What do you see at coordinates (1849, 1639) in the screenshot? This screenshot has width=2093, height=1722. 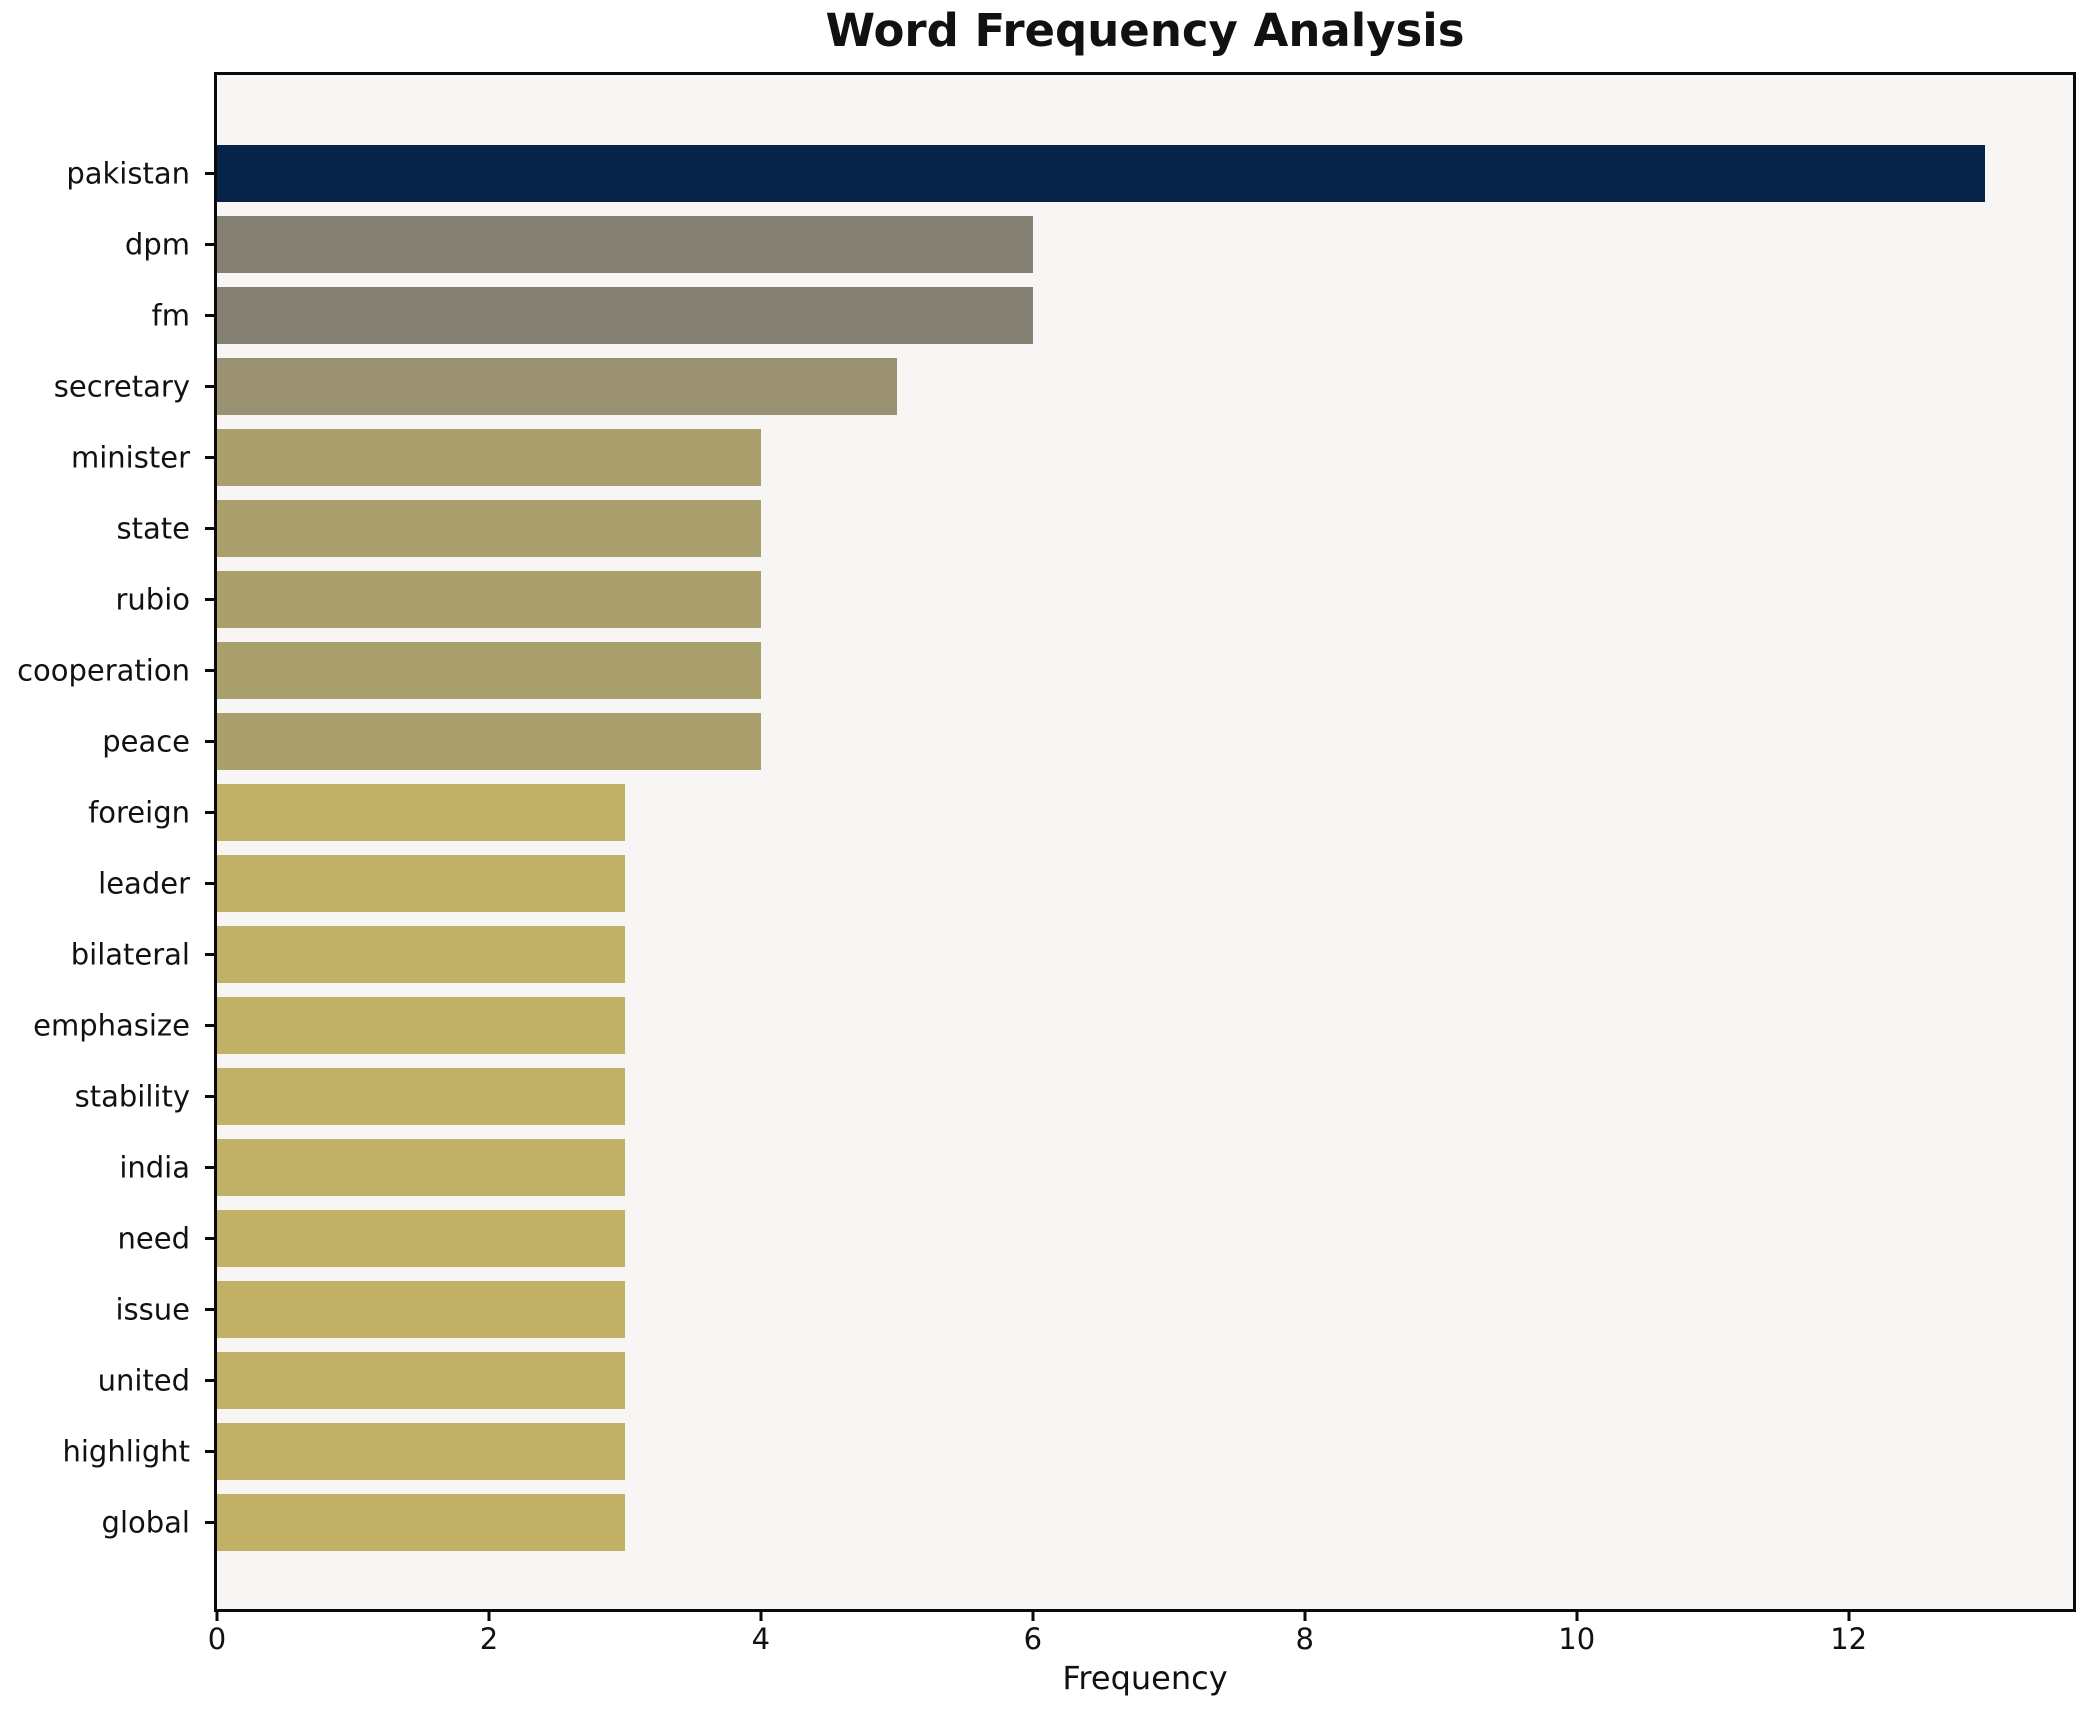 I see `x-tick-label: 12` at bounding box center [1849, 1639].